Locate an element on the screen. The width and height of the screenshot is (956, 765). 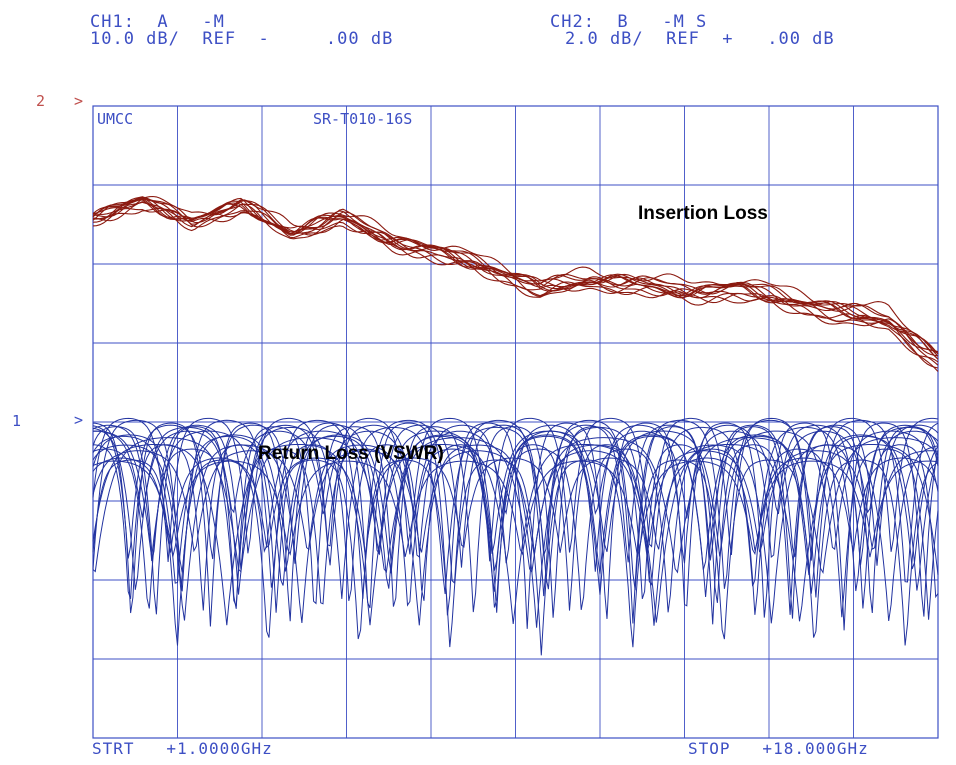
insertion-loss-label: Insertion Loss is located at coordinates (703, 213).